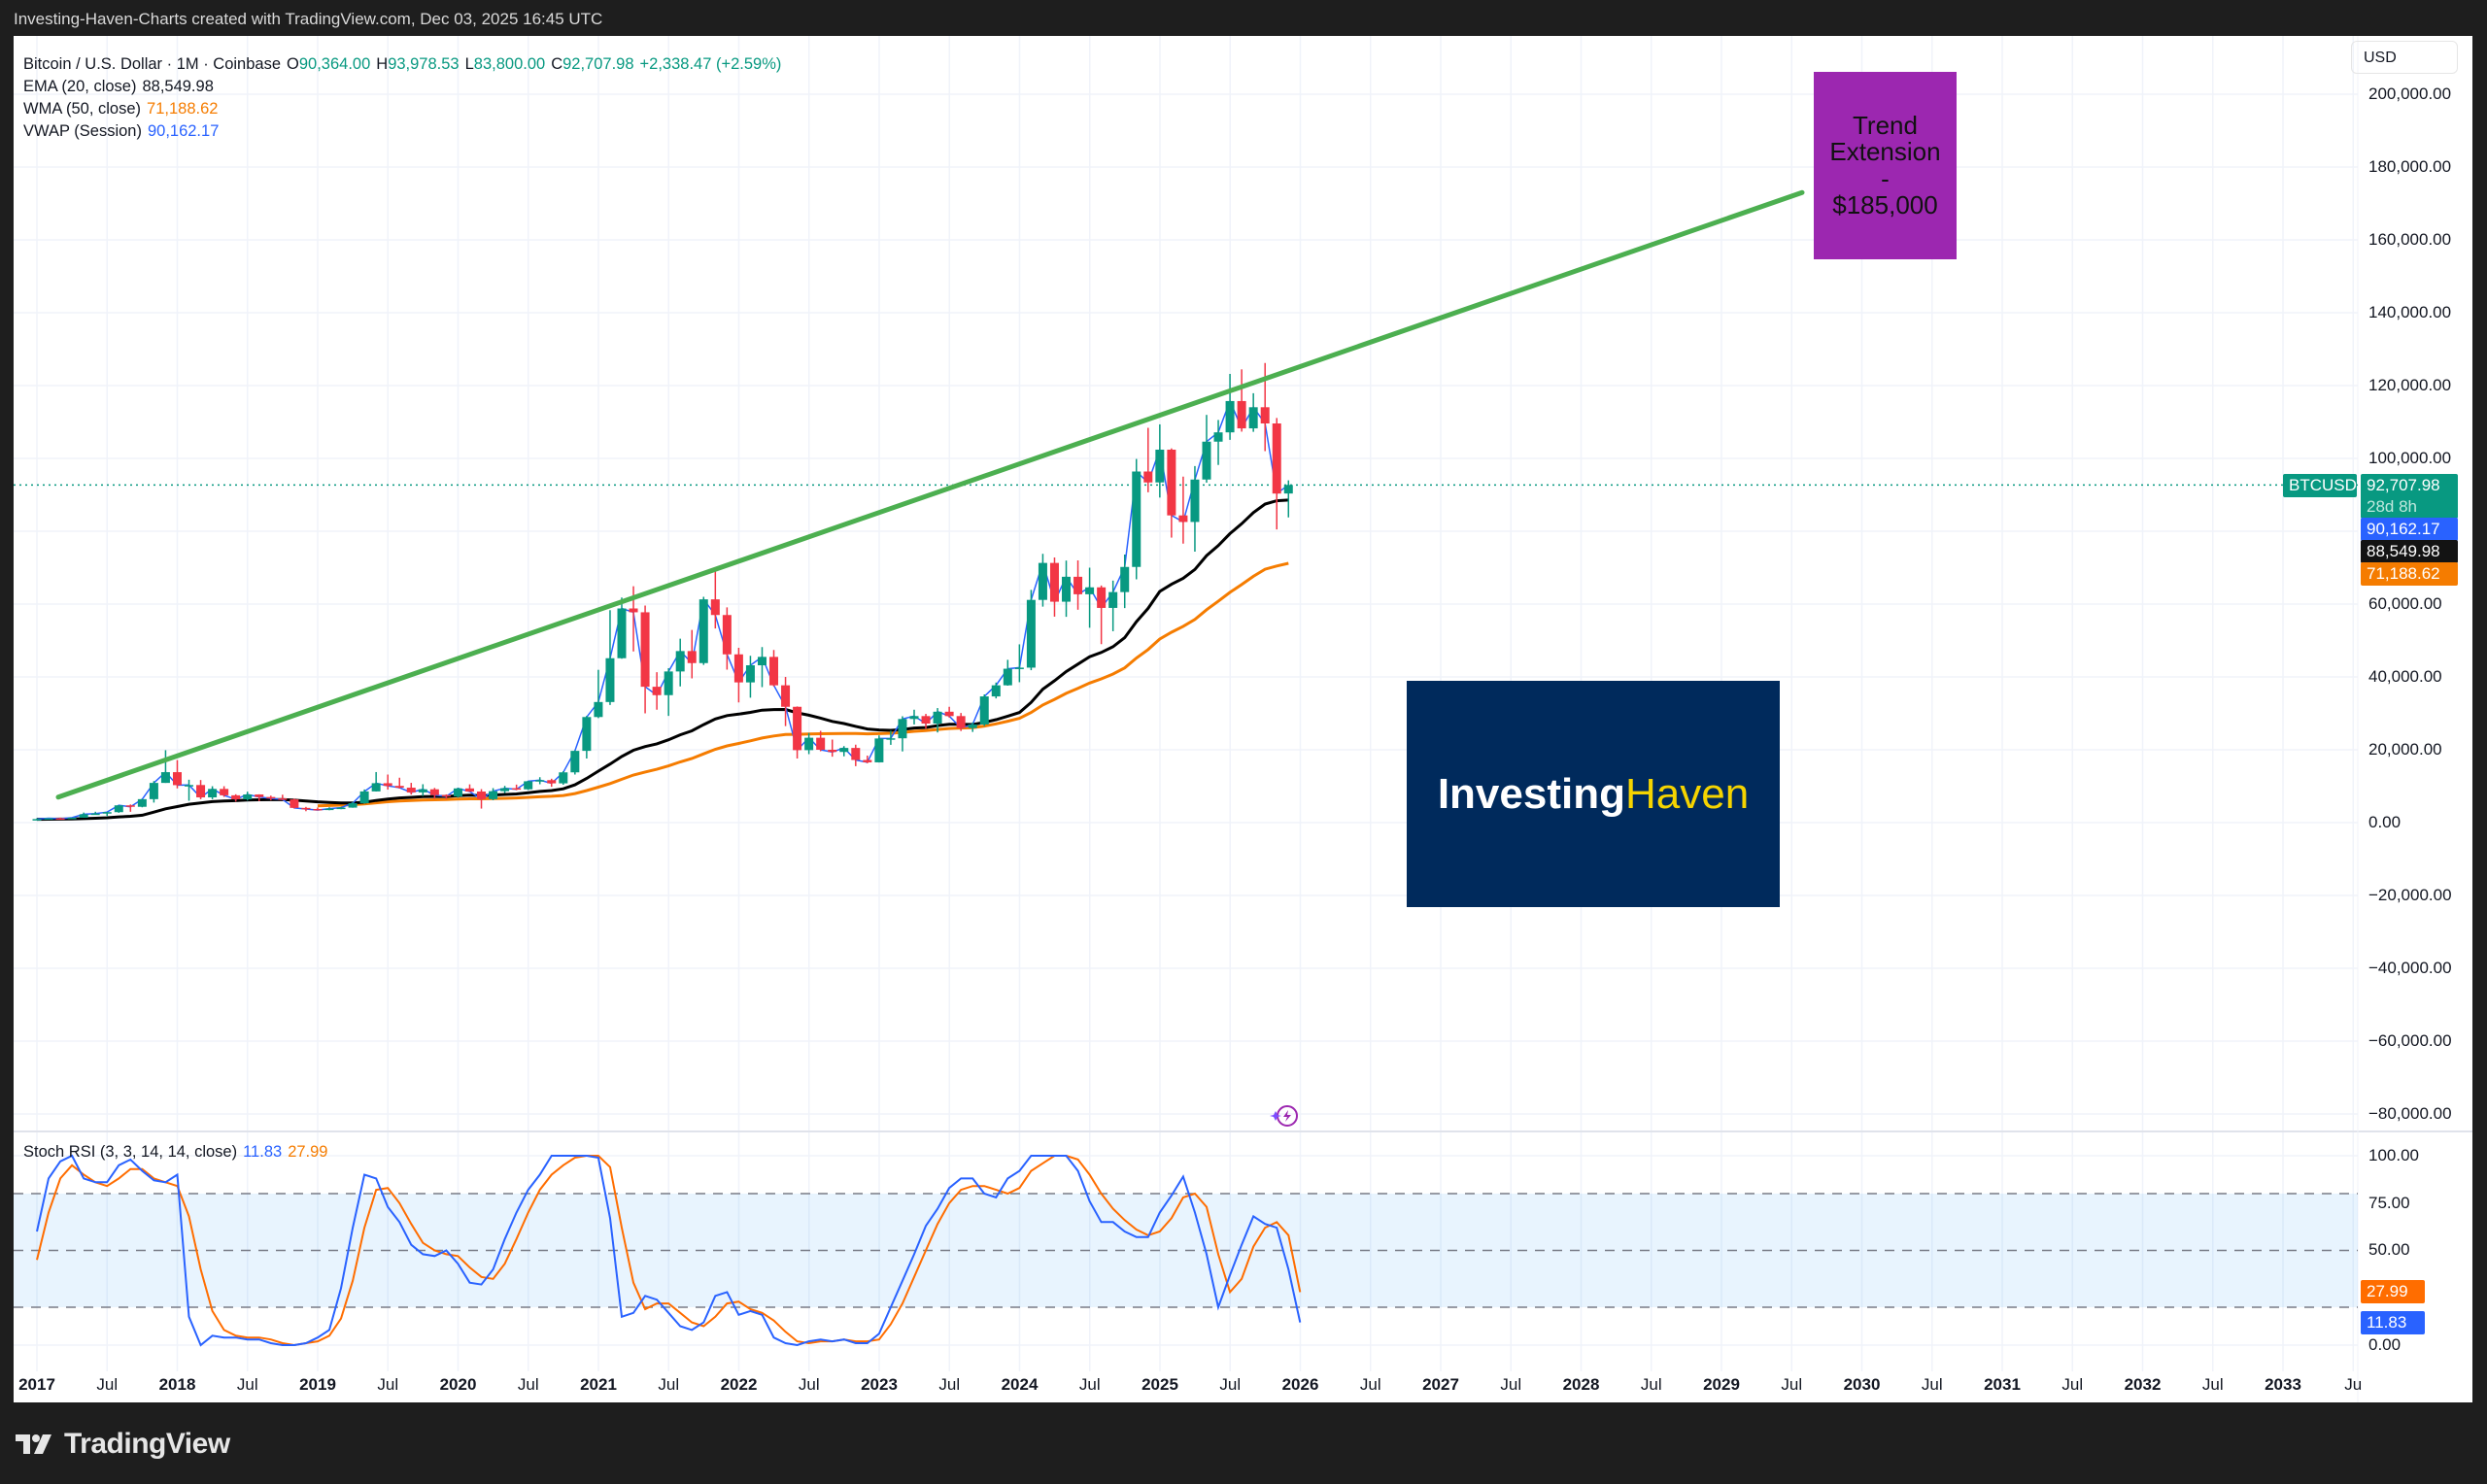 The width and height of the screenshot is (2487, 1484). Describe the element at coordinates (2410, 895) in the screenshot. I see `price-tick-label: −20,000.00` at that location.